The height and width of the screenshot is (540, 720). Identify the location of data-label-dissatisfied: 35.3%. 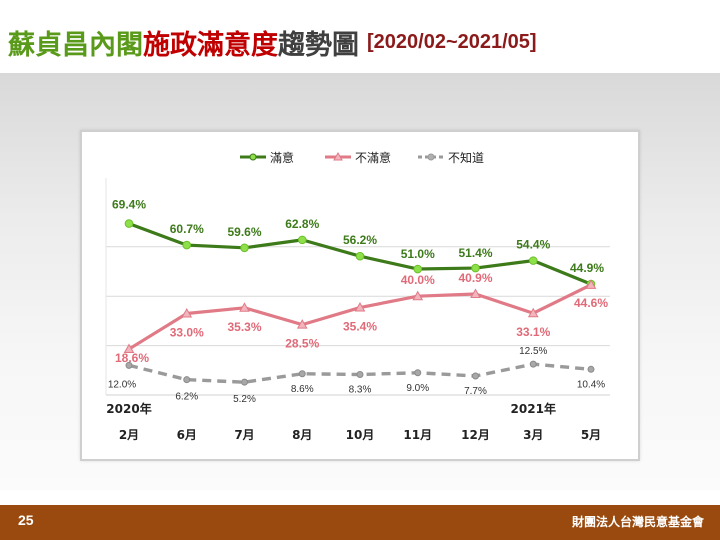
(244, 327).